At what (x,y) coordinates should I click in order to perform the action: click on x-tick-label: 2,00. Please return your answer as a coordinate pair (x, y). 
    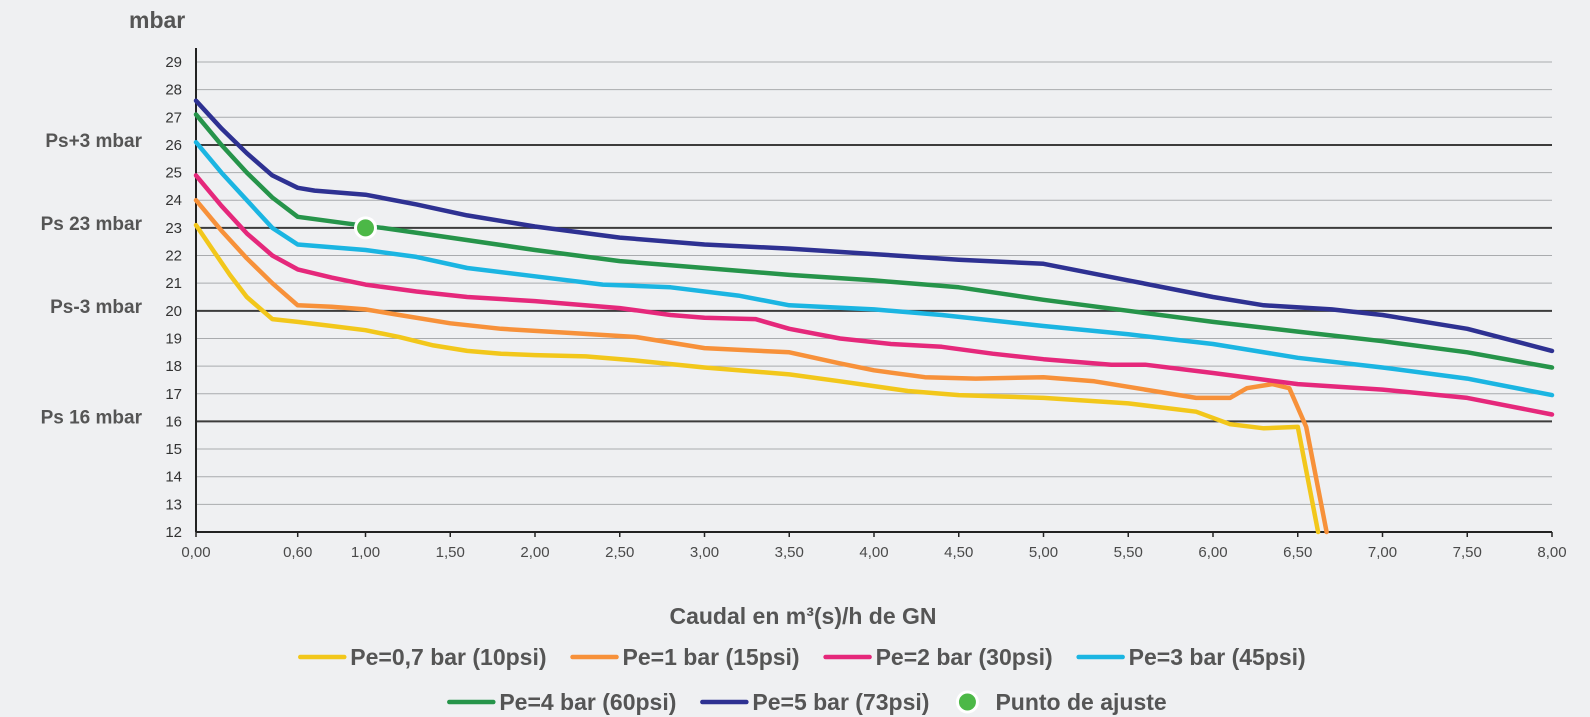
    Looking at the image, I should click on (534, 552).